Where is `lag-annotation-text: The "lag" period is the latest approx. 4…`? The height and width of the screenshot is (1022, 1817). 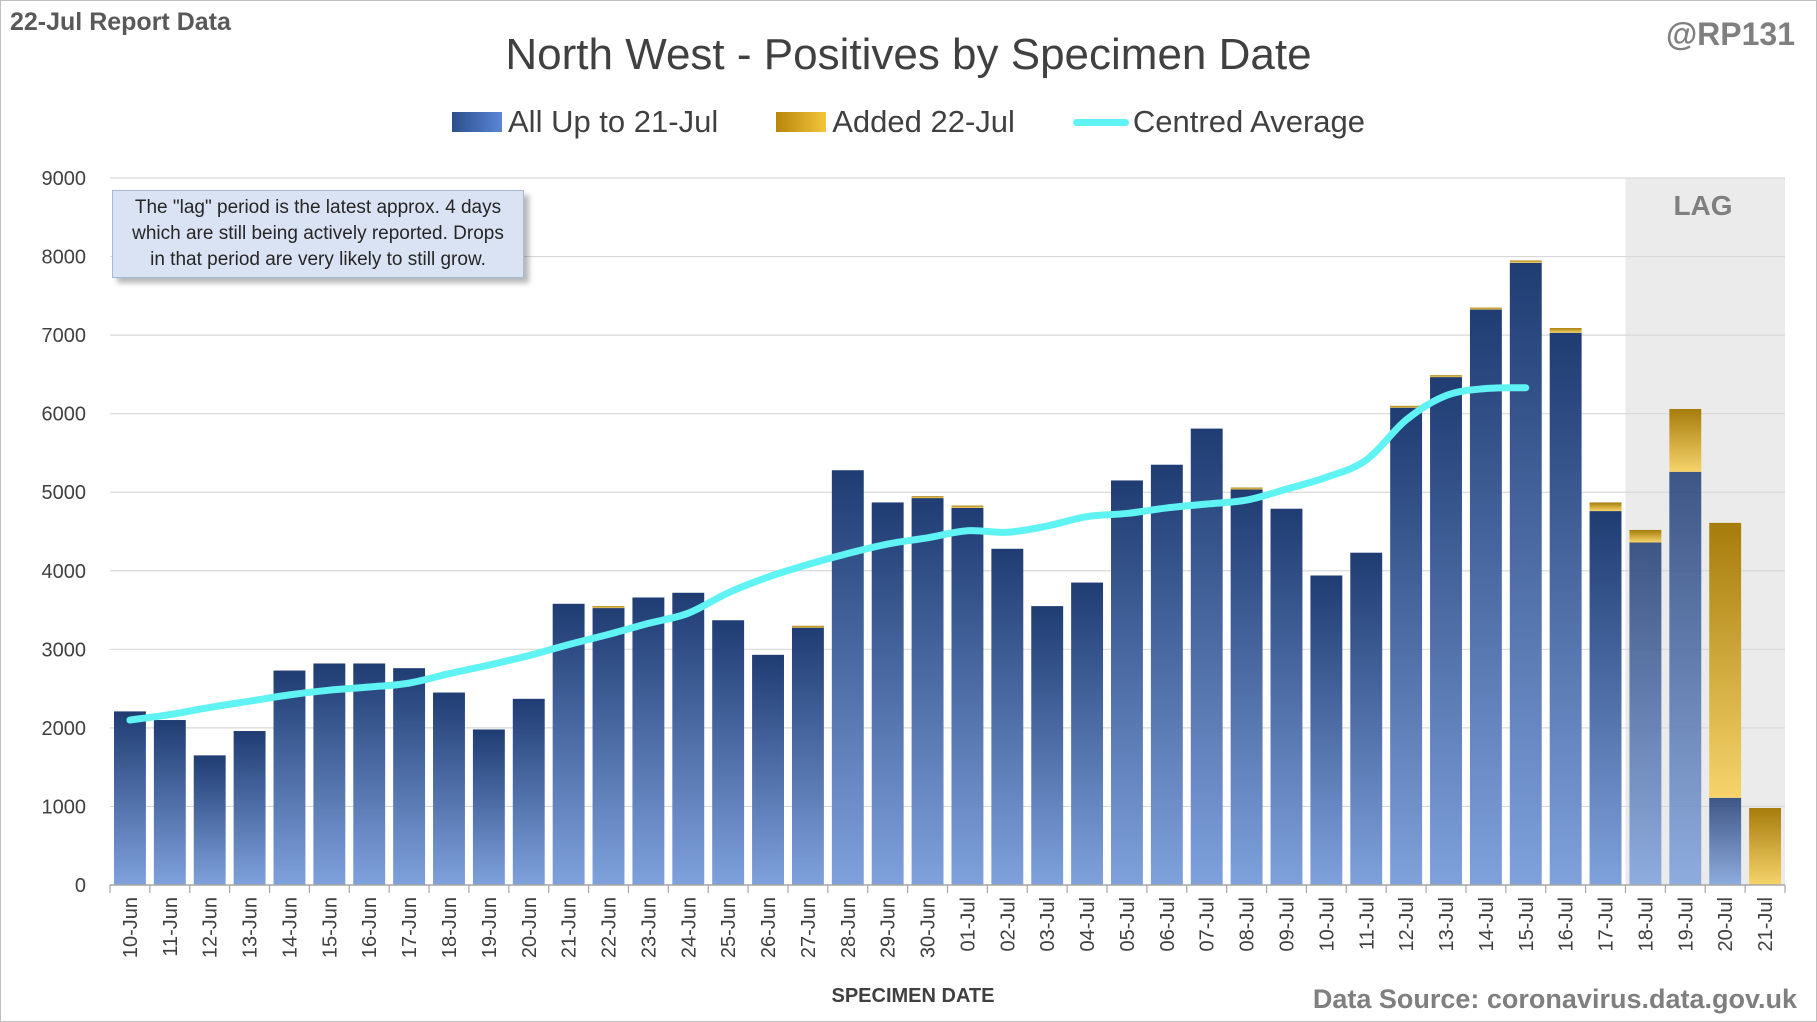 lag-annotation-text: The "lag" period is the latest approx. 4… is located at coordinates (318, 234).